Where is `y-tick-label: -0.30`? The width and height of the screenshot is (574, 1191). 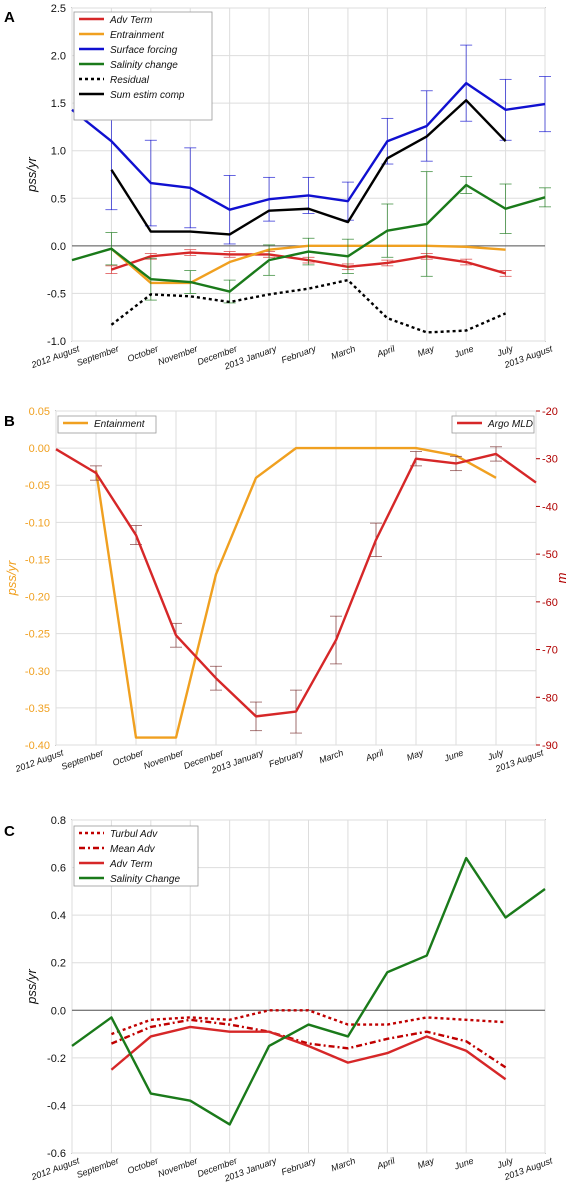
y-tick-label: -0.30 is located at coordinates (37, 672).